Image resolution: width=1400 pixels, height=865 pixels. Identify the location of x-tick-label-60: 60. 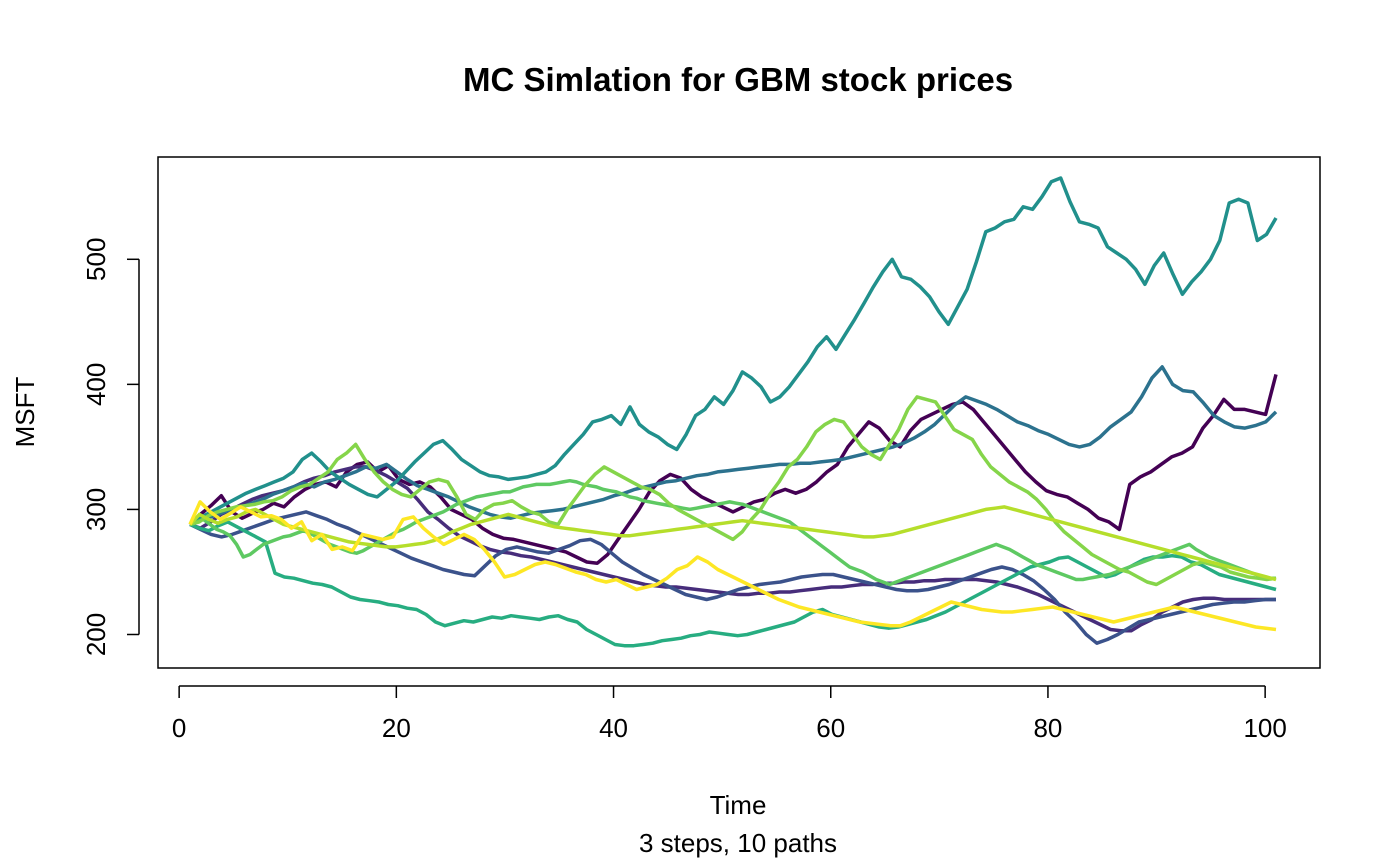
(830, 728).